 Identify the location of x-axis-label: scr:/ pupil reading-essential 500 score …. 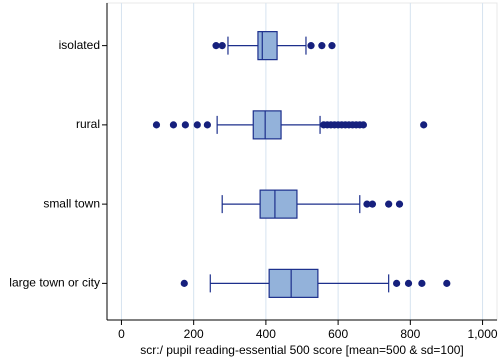
(302, 350).